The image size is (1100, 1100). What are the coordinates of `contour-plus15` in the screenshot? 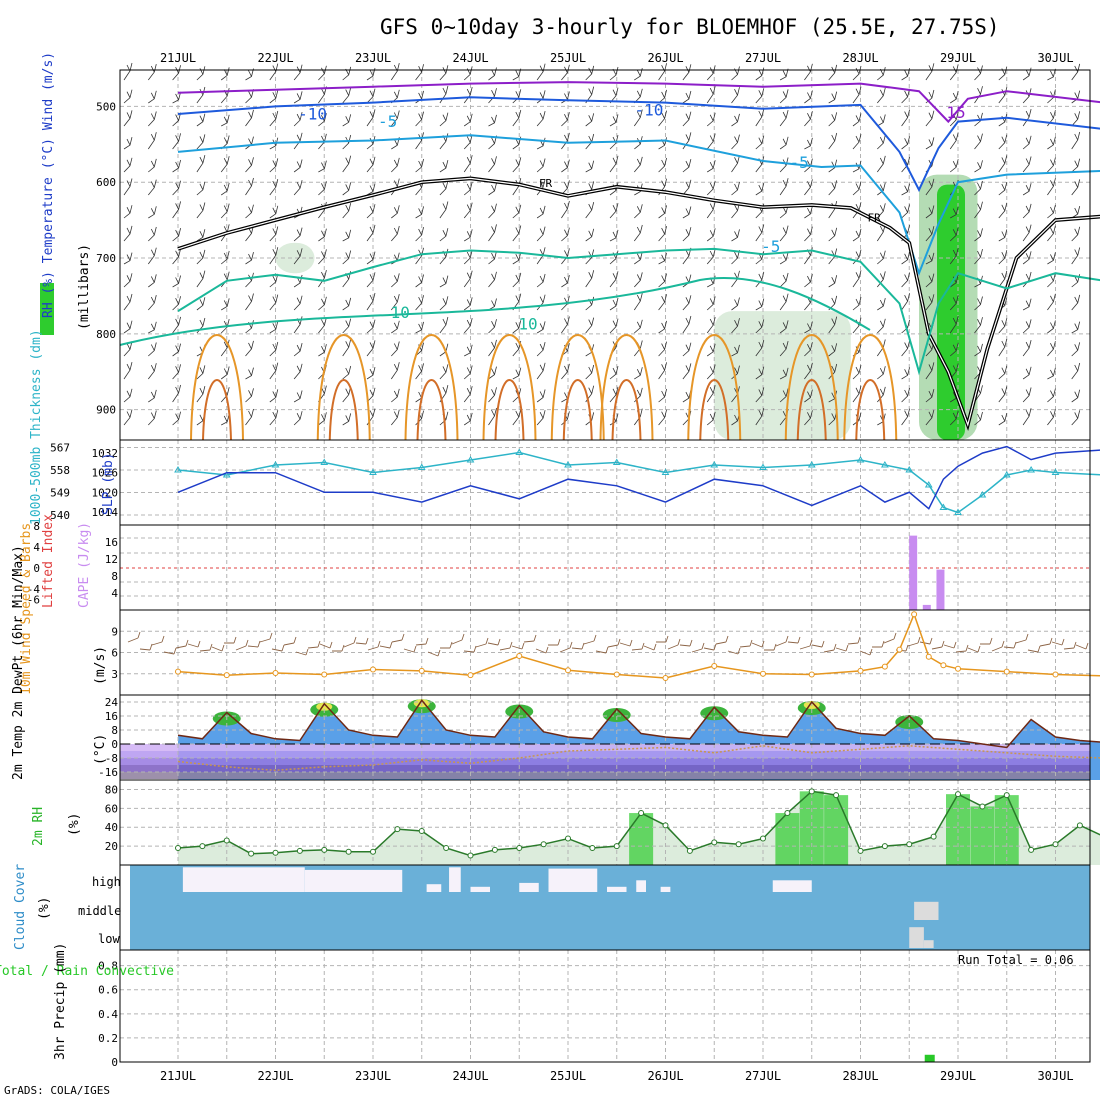 It's located at (577, 387).